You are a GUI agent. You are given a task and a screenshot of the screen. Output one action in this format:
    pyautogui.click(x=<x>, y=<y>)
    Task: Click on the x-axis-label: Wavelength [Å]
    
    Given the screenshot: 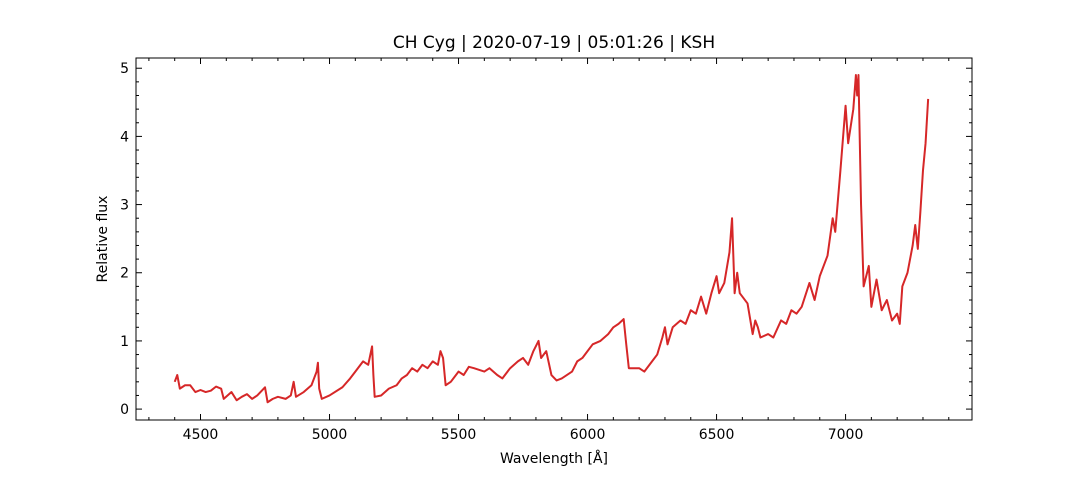 What is the action you would take?
    pyautogui.click(x=554, y=458)
    